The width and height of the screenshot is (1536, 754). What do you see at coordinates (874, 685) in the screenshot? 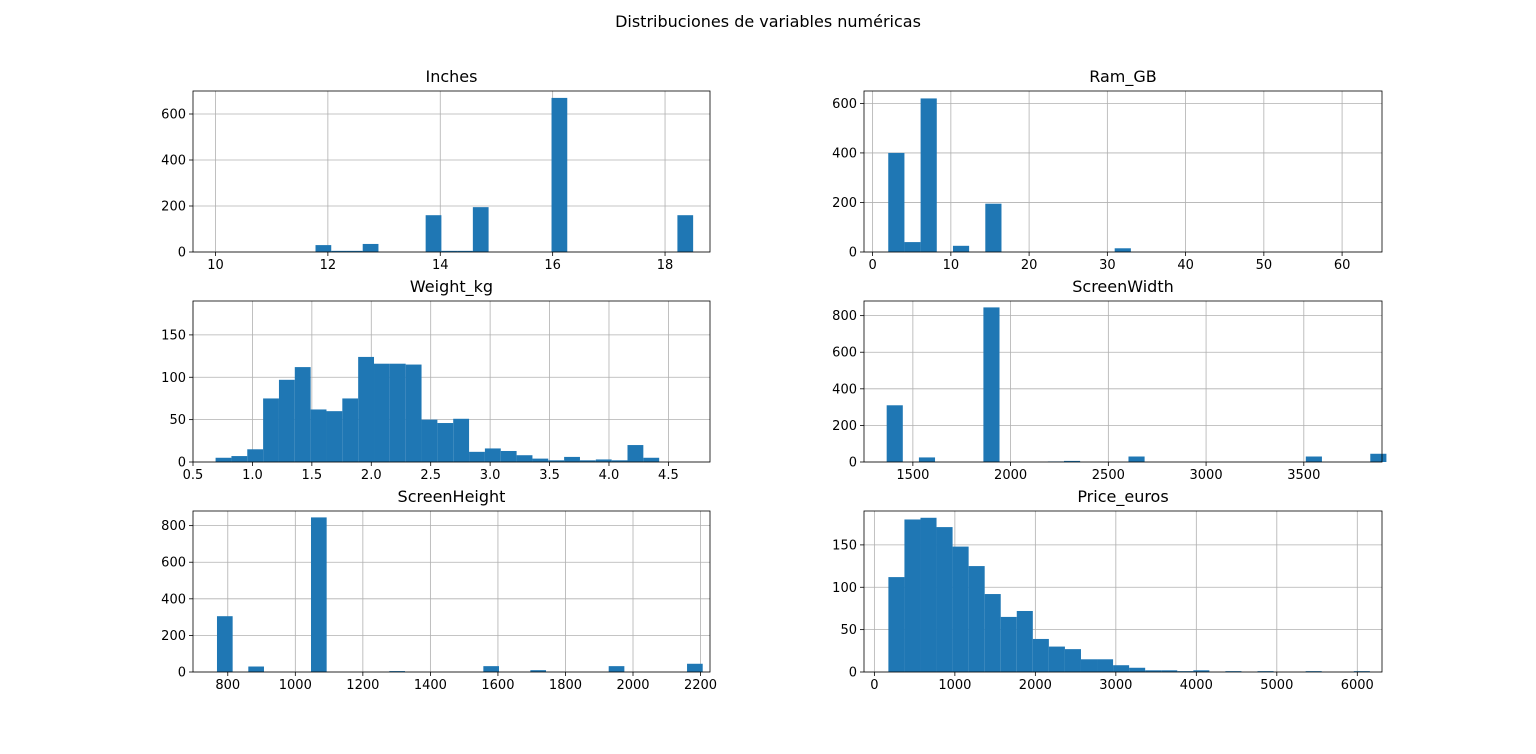
I see `x-tick-label: 0` at bounding box center [874, 685].